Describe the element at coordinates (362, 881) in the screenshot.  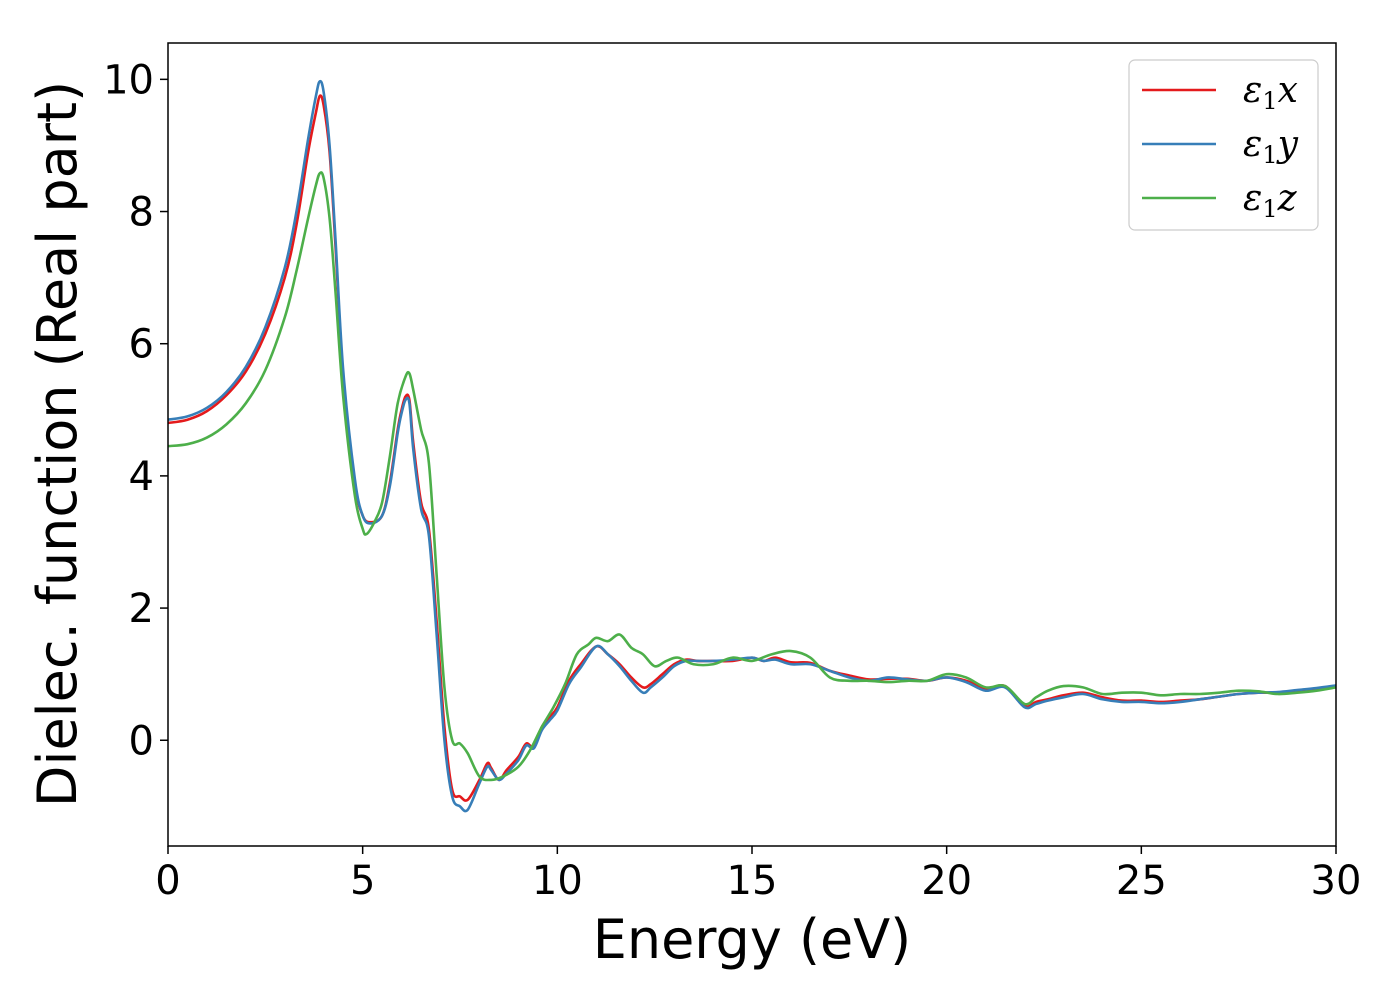
I see `x-tick-label: 5` at that location.